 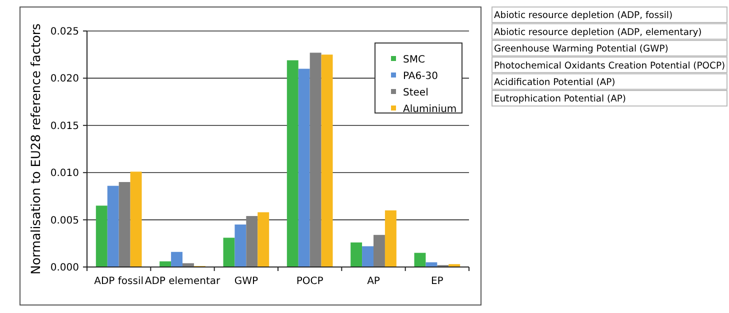 I want to click on y-tick-label: 0.025, so click(x=64, y=32).